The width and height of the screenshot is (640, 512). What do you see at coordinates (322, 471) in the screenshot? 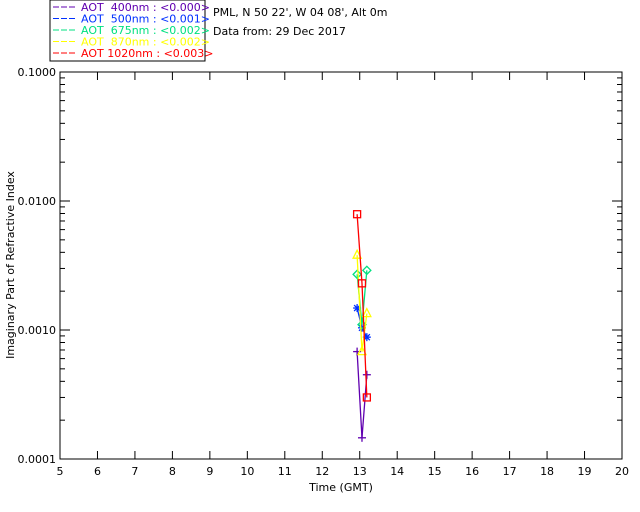
I see `x-tick-label: 12` at bounding box center [322, 471].